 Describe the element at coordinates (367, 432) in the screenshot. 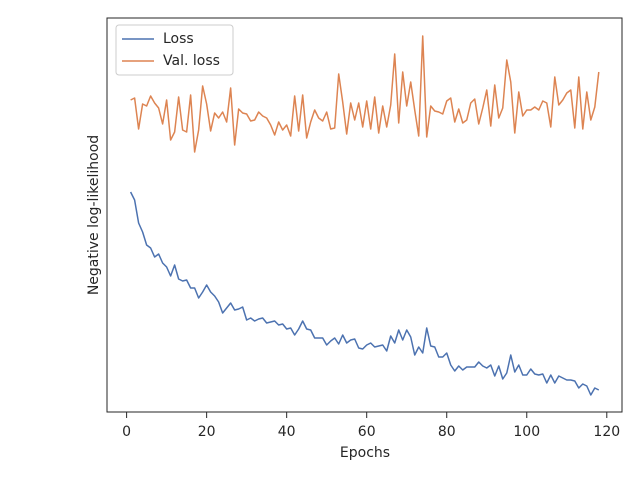

I see `x-tick-label: 60` at that location.